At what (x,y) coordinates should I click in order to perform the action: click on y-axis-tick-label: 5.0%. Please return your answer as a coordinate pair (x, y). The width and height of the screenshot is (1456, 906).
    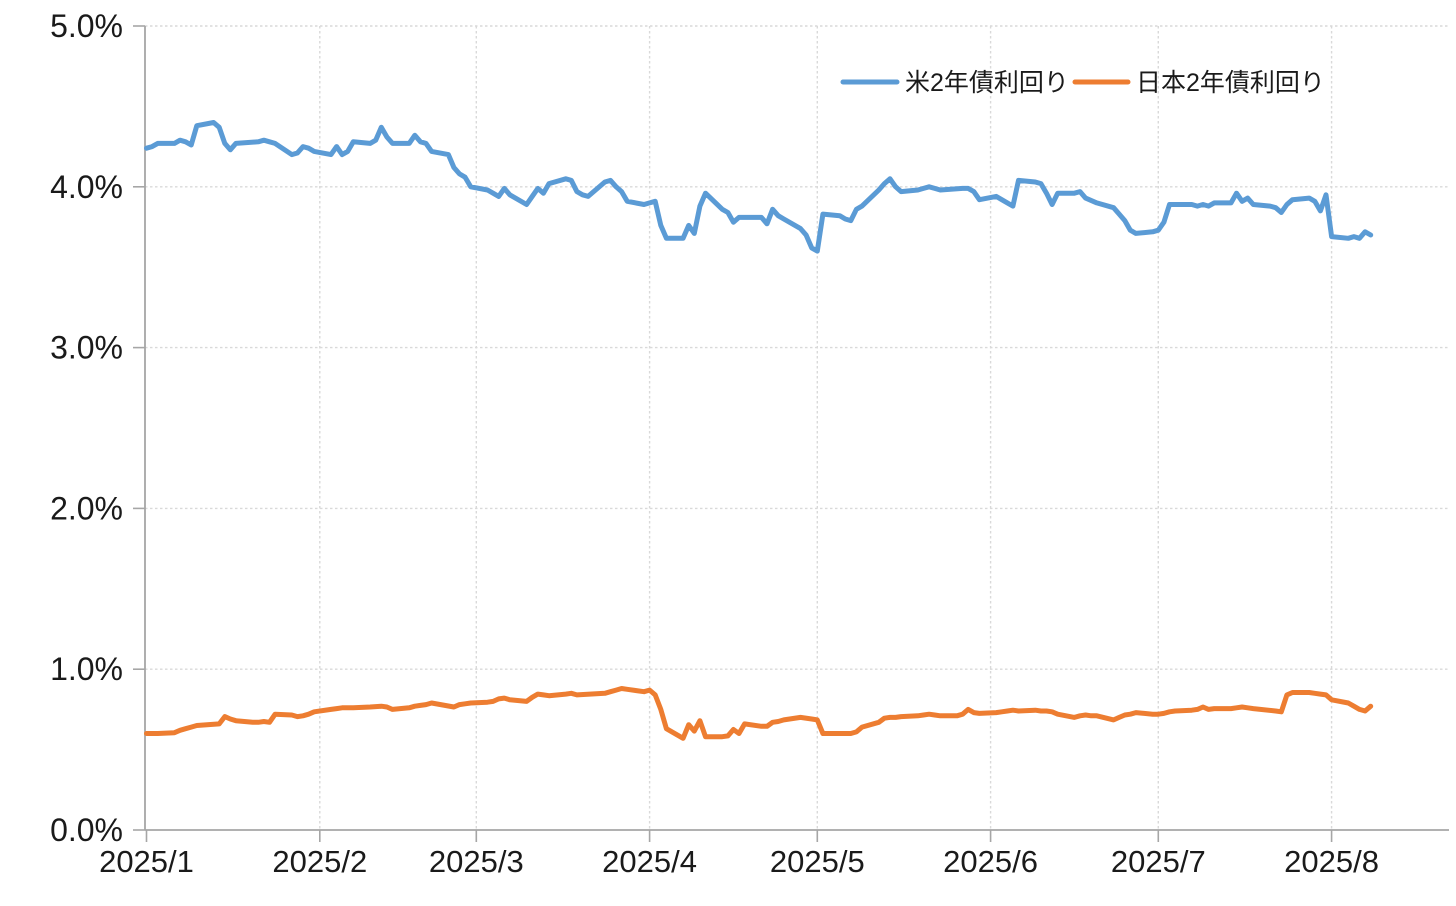
    Looking at the image, I should click on (86, 26).